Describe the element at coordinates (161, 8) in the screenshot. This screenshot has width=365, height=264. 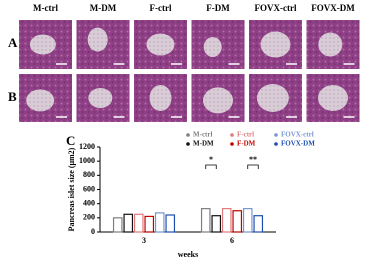
I see `column-label: F-ctrl` at that location.